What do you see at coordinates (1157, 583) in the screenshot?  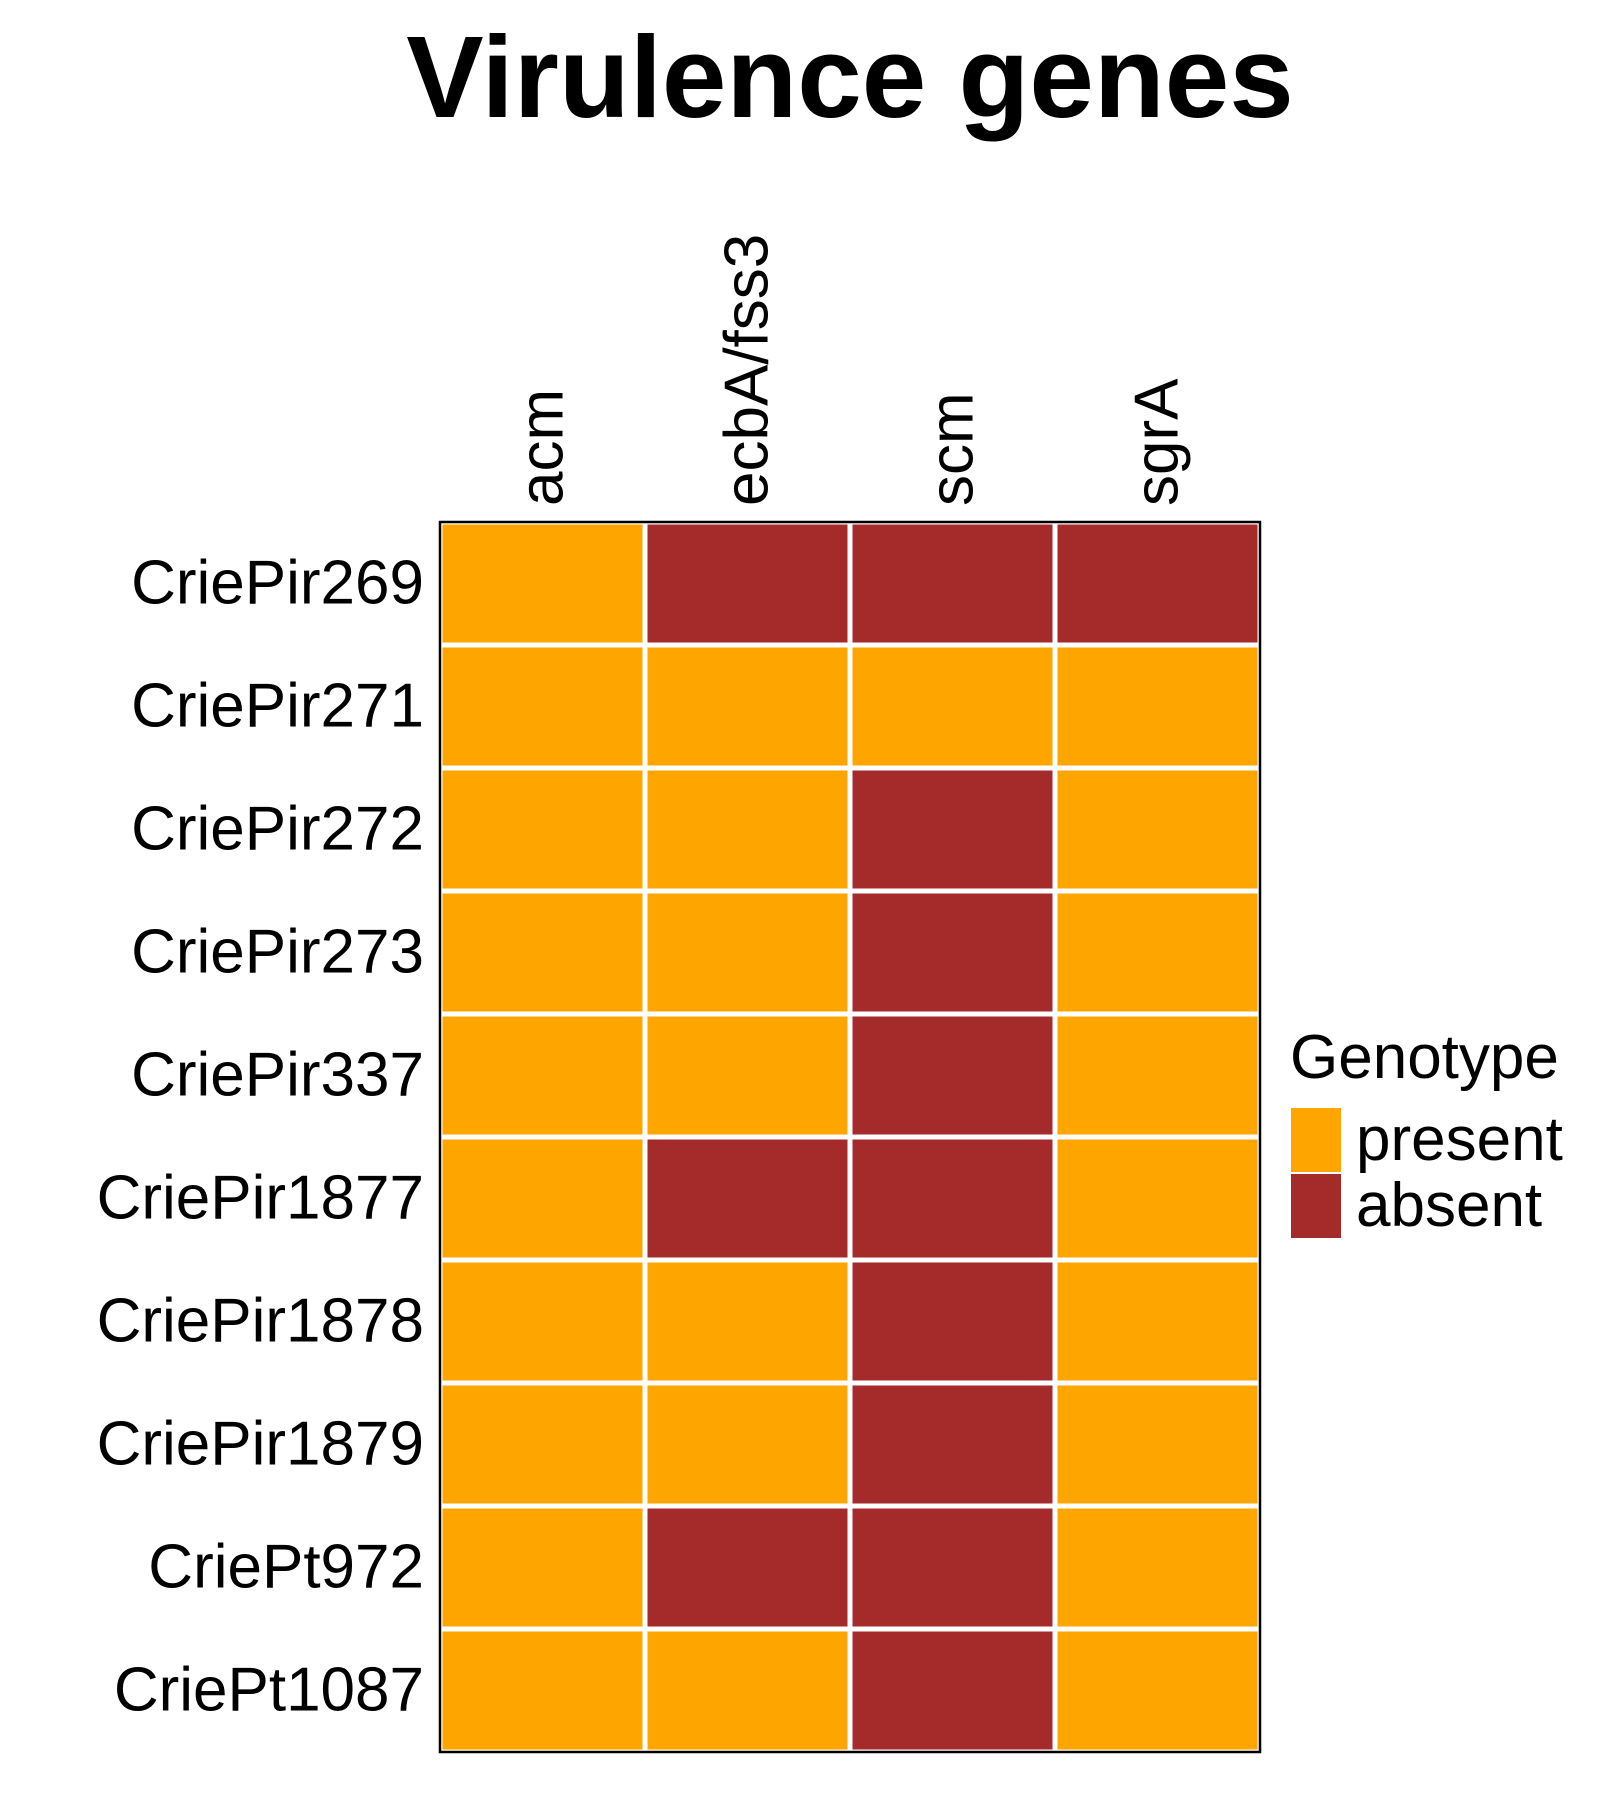 I see `cell-CriePir269-sgrA-absent` at bounding box center [1157, 583].